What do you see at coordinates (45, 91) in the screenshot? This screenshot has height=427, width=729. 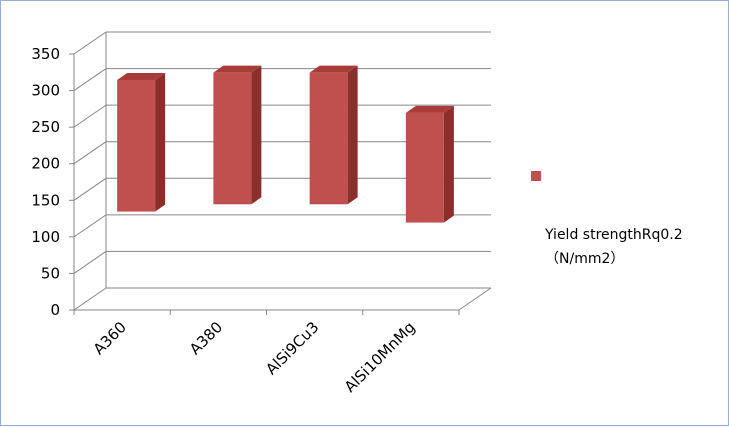 I see `y-tick-label: 300` at bounding box center [45, 91].